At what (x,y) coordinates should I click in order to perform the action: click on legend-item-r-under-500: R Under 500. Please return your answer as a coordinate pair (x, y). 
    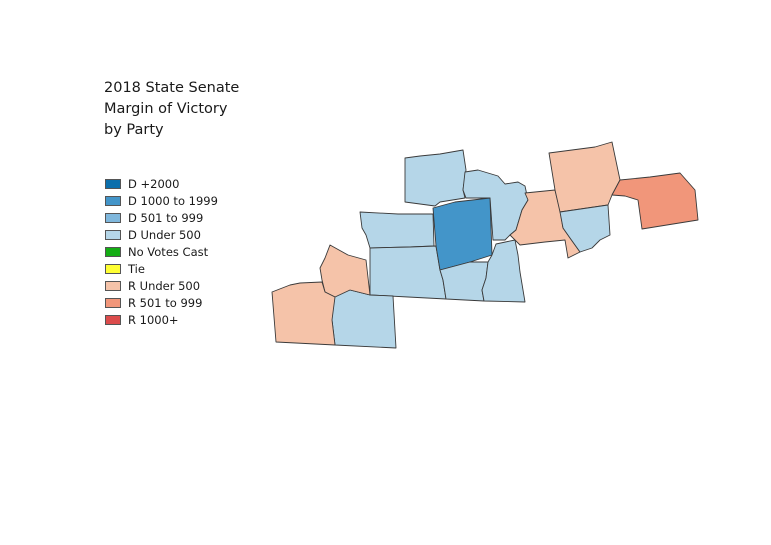
    Looking at the image, I should click on (161, 285).